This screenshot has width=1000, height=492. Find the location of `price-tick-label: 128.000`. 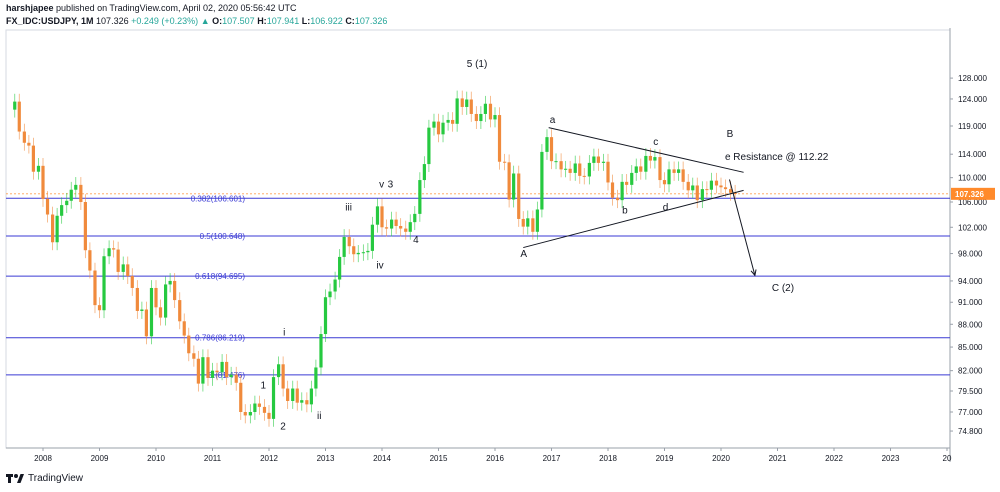

price-tick-label: 128.000 is located at coordinates (972, 78).